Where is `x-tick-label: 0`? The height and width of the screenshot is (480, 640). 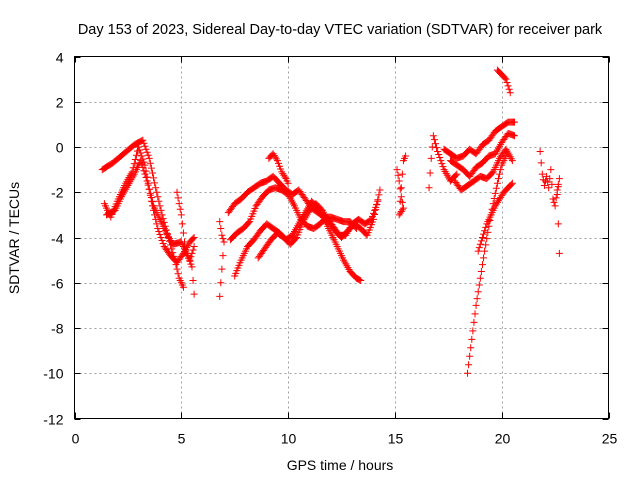 x-tick-label: 0 is located at coordinates (76, 439).